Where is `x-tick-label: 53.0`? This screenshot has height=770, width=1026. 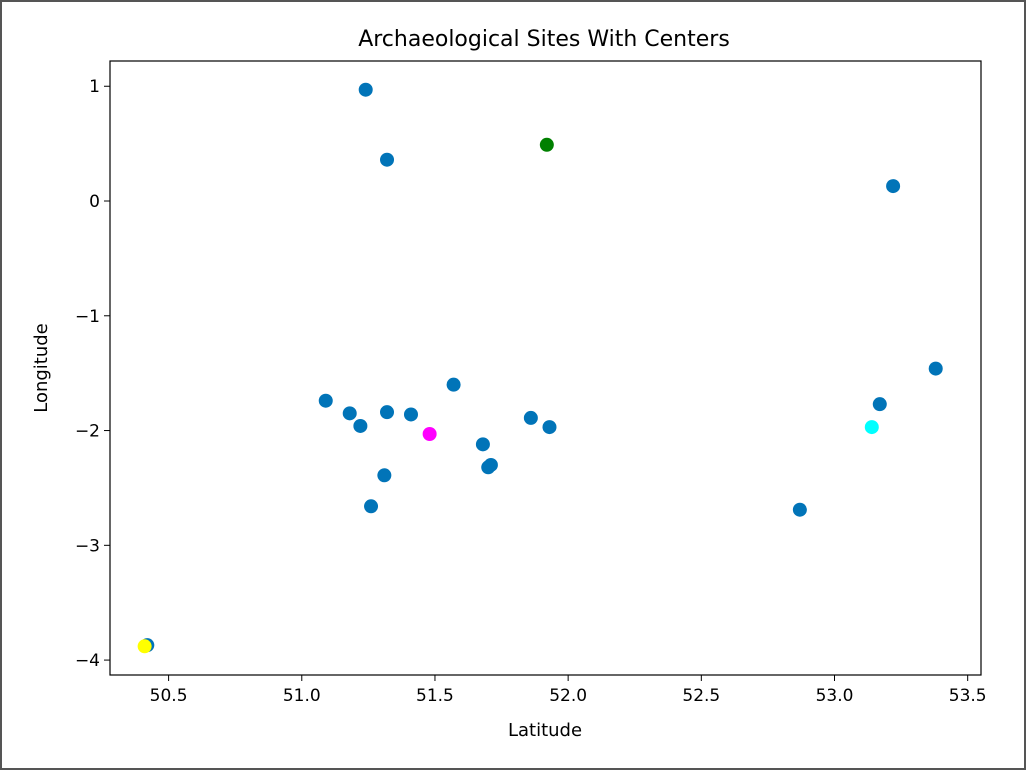 x-tick-label: 53.0 is located at coordinates (835, 696).